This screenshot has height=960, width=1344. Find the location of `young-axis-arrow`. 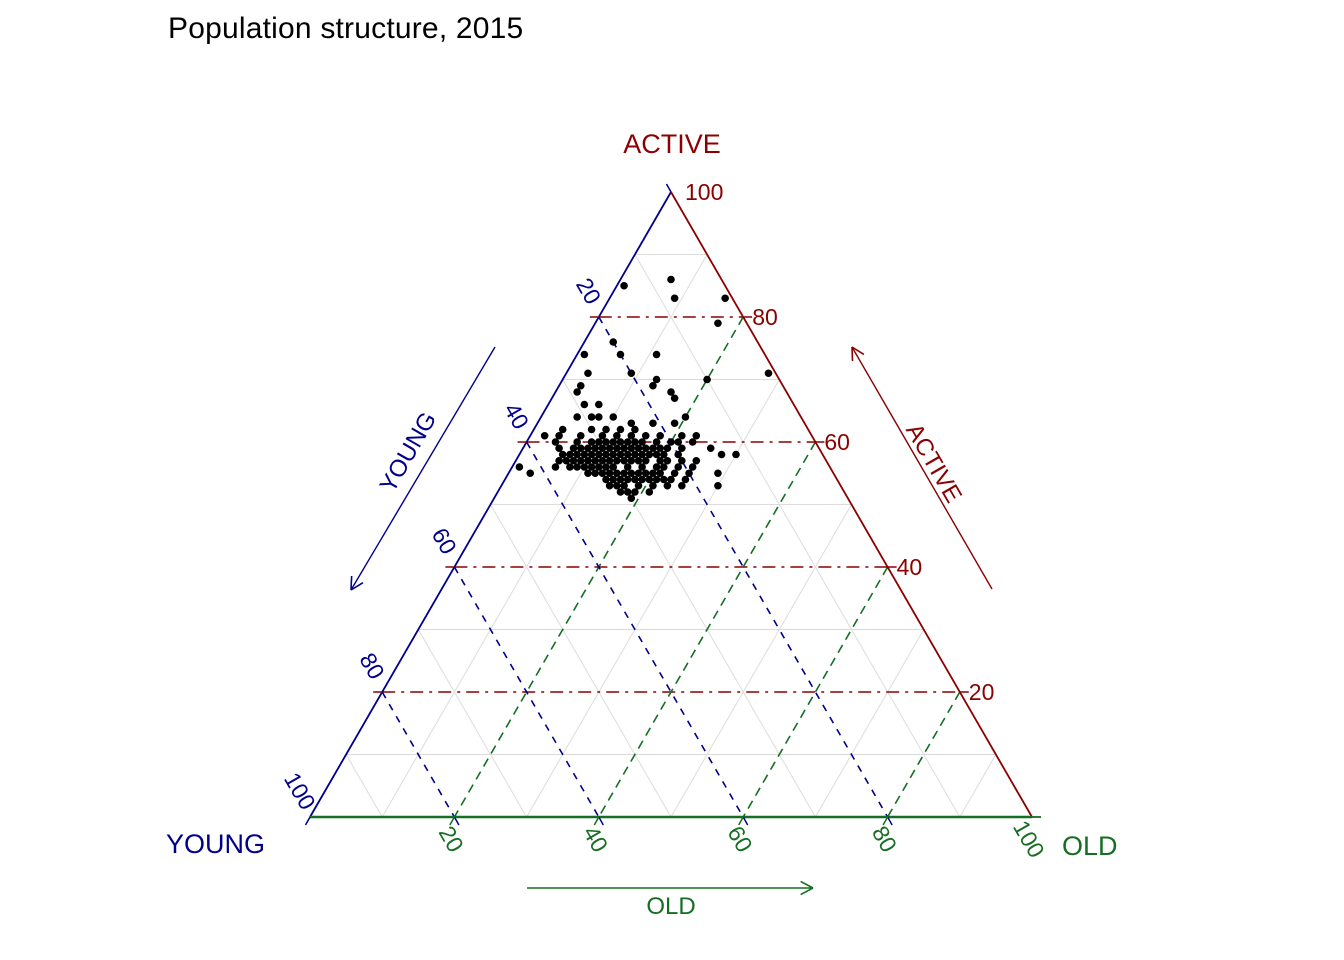

young-axis-arrow is located at coordinates (423, 468).